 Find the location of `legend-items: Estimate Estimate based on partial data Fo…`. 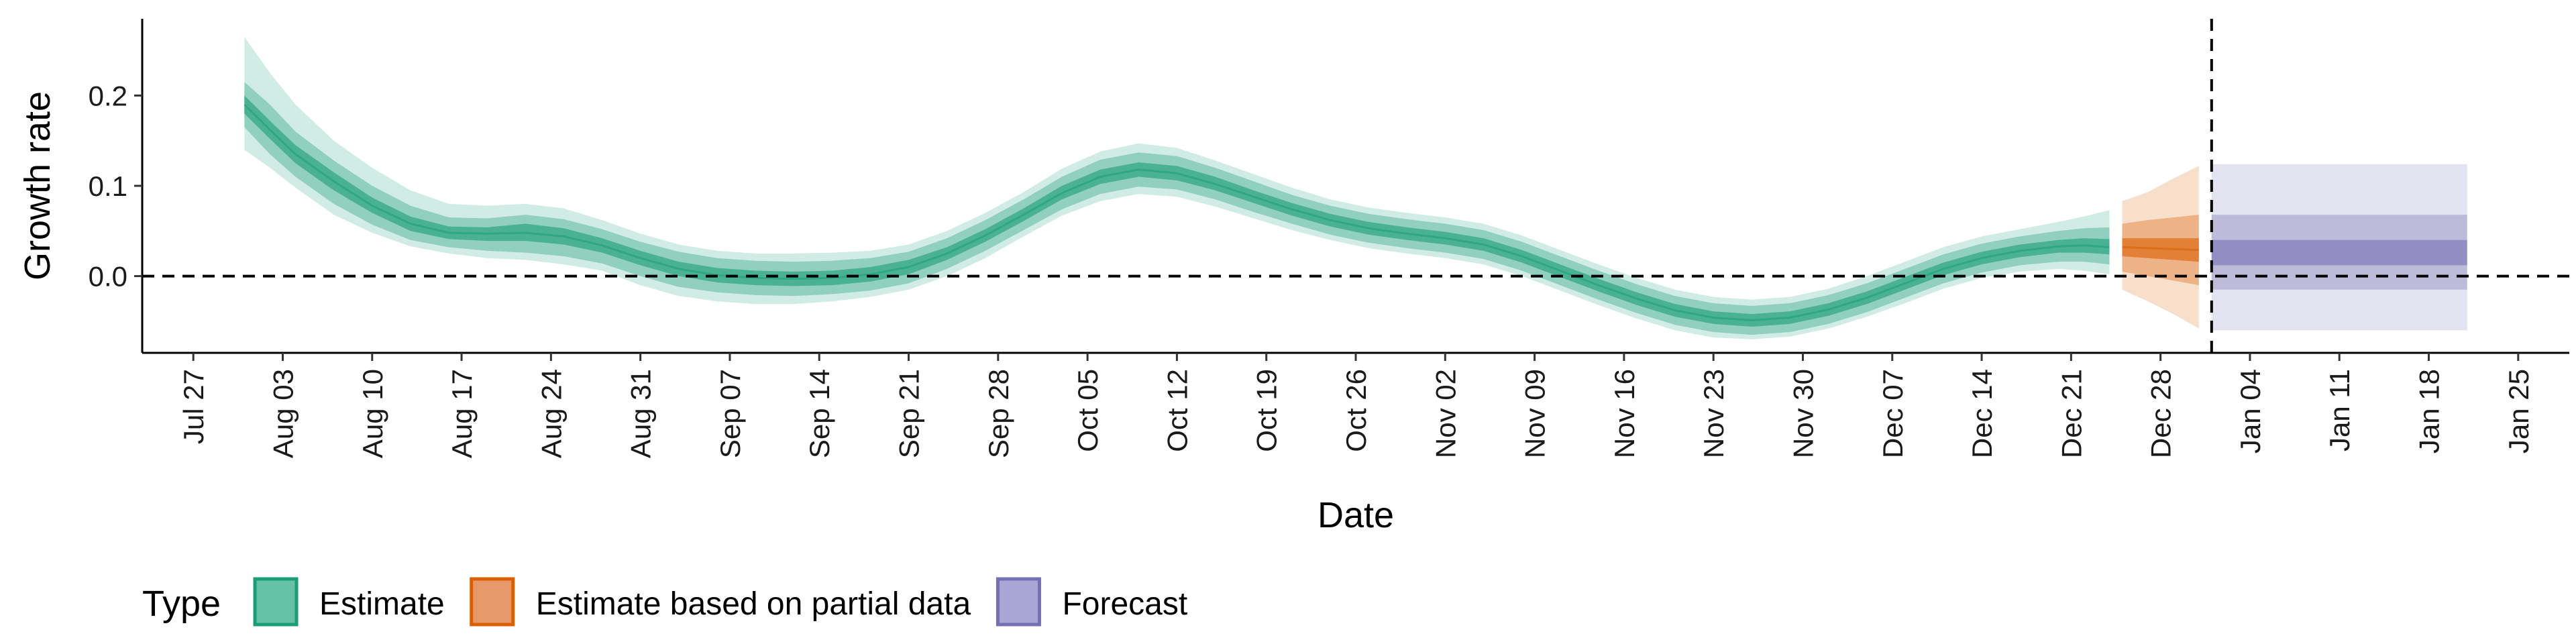

legend-items: Estimate Estimate based on partial data Fo… is located at coordinates (720, 602).